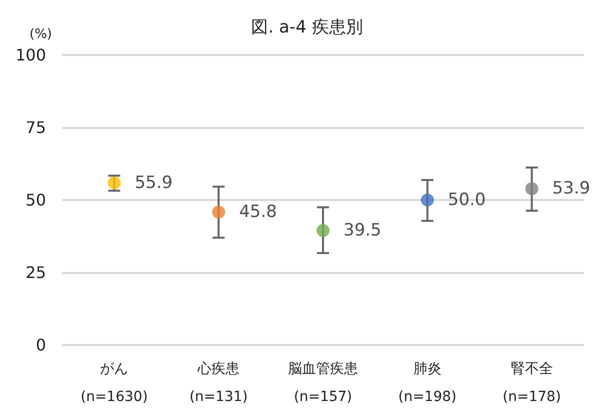 The height and width of the screenshot is (417, 614). Describe the element at coordinates (36, 200) in the screenshot. I see `y-tick-label: 50` at that location.